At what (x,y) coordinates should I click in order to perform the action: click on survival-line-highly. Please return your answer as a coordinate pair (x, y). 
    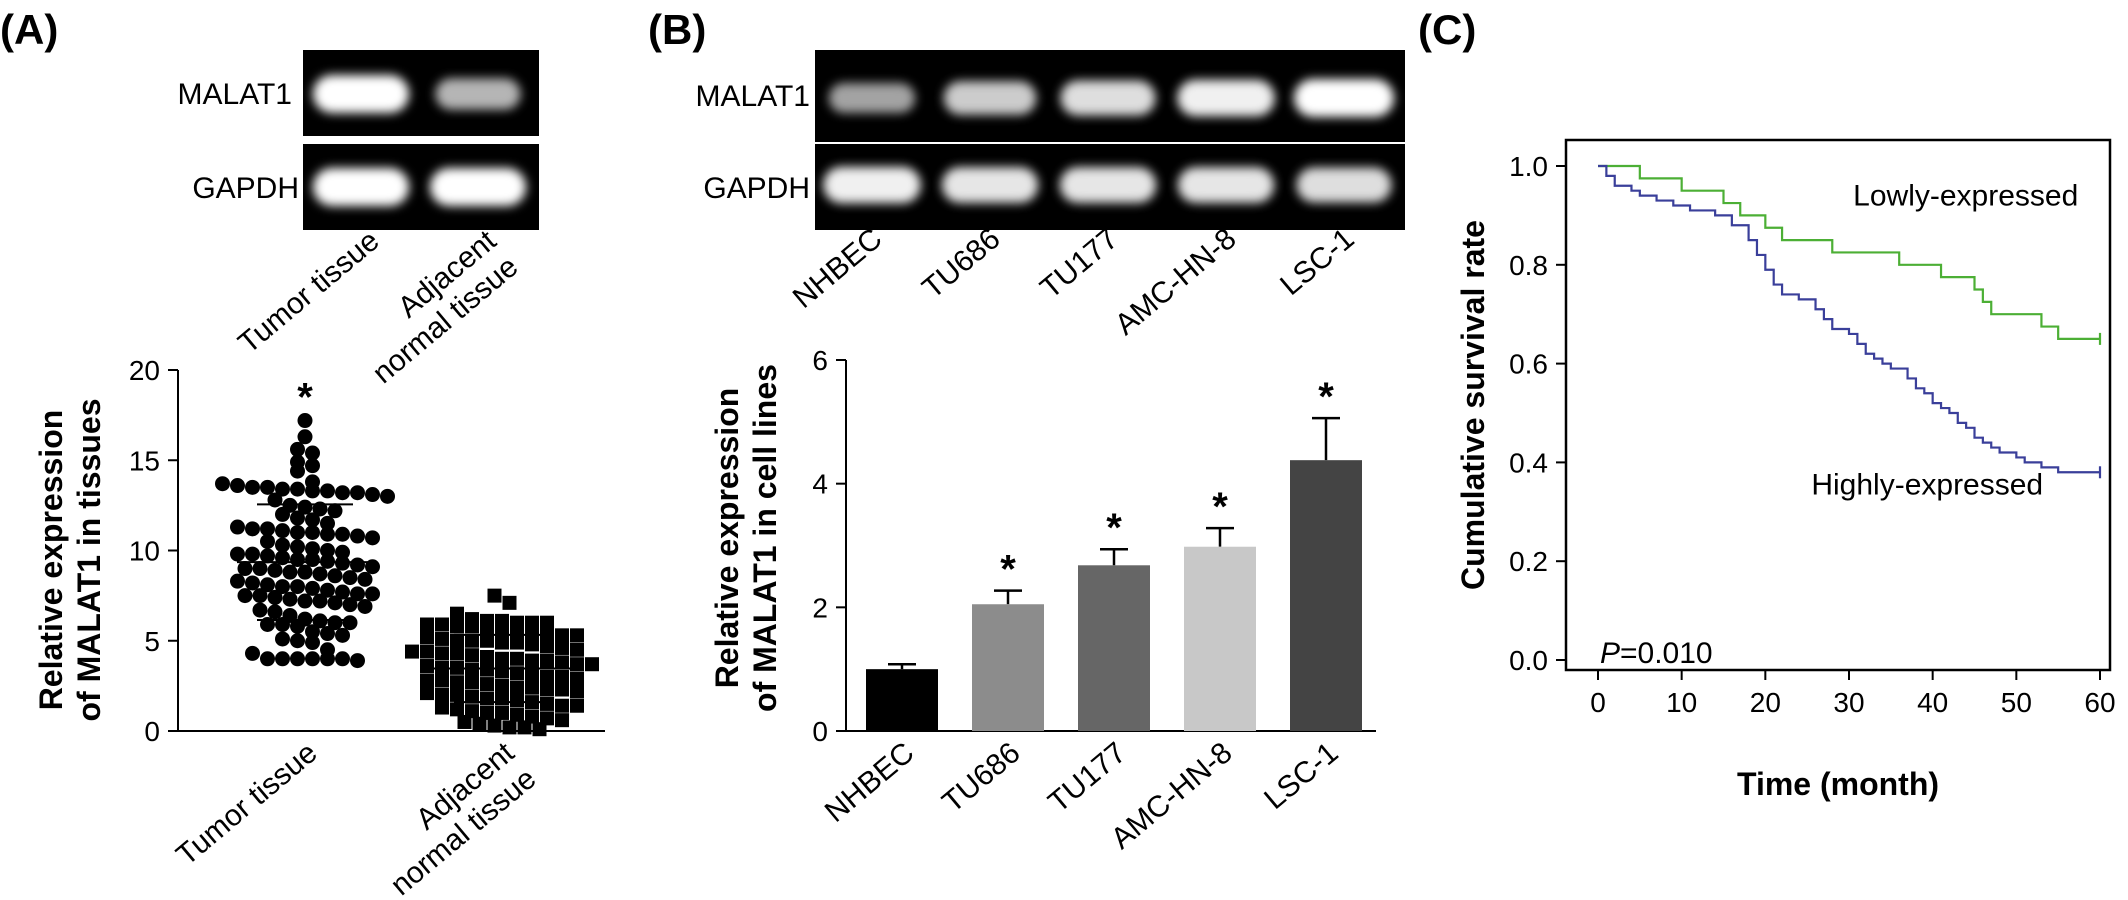
    Looking at the image, I should click on (1849, 319).